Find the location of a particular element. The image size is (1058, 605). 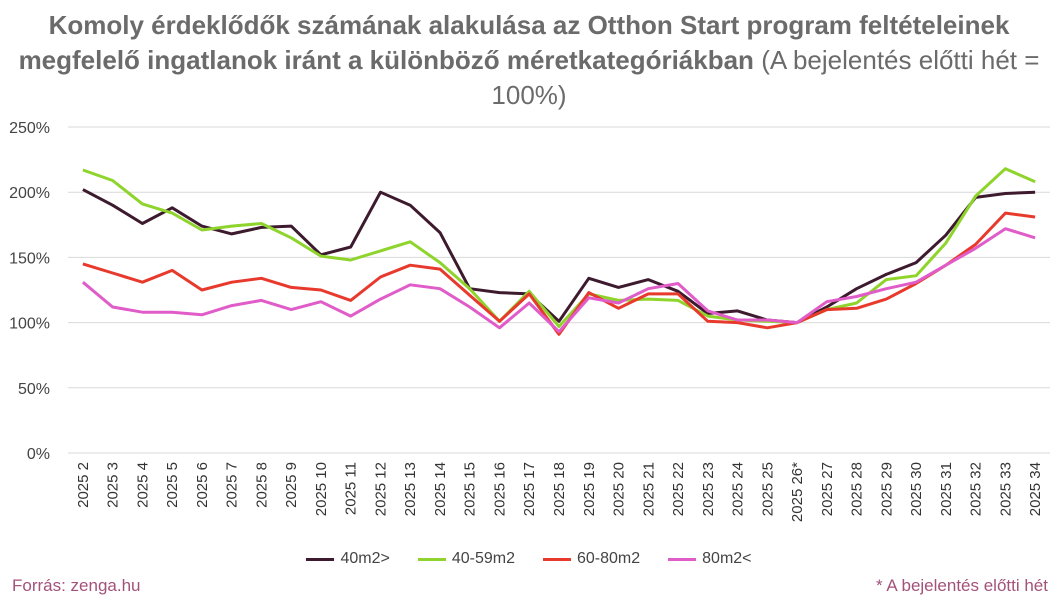

y-tick-label: 50% is located at coordinates (34, 389).